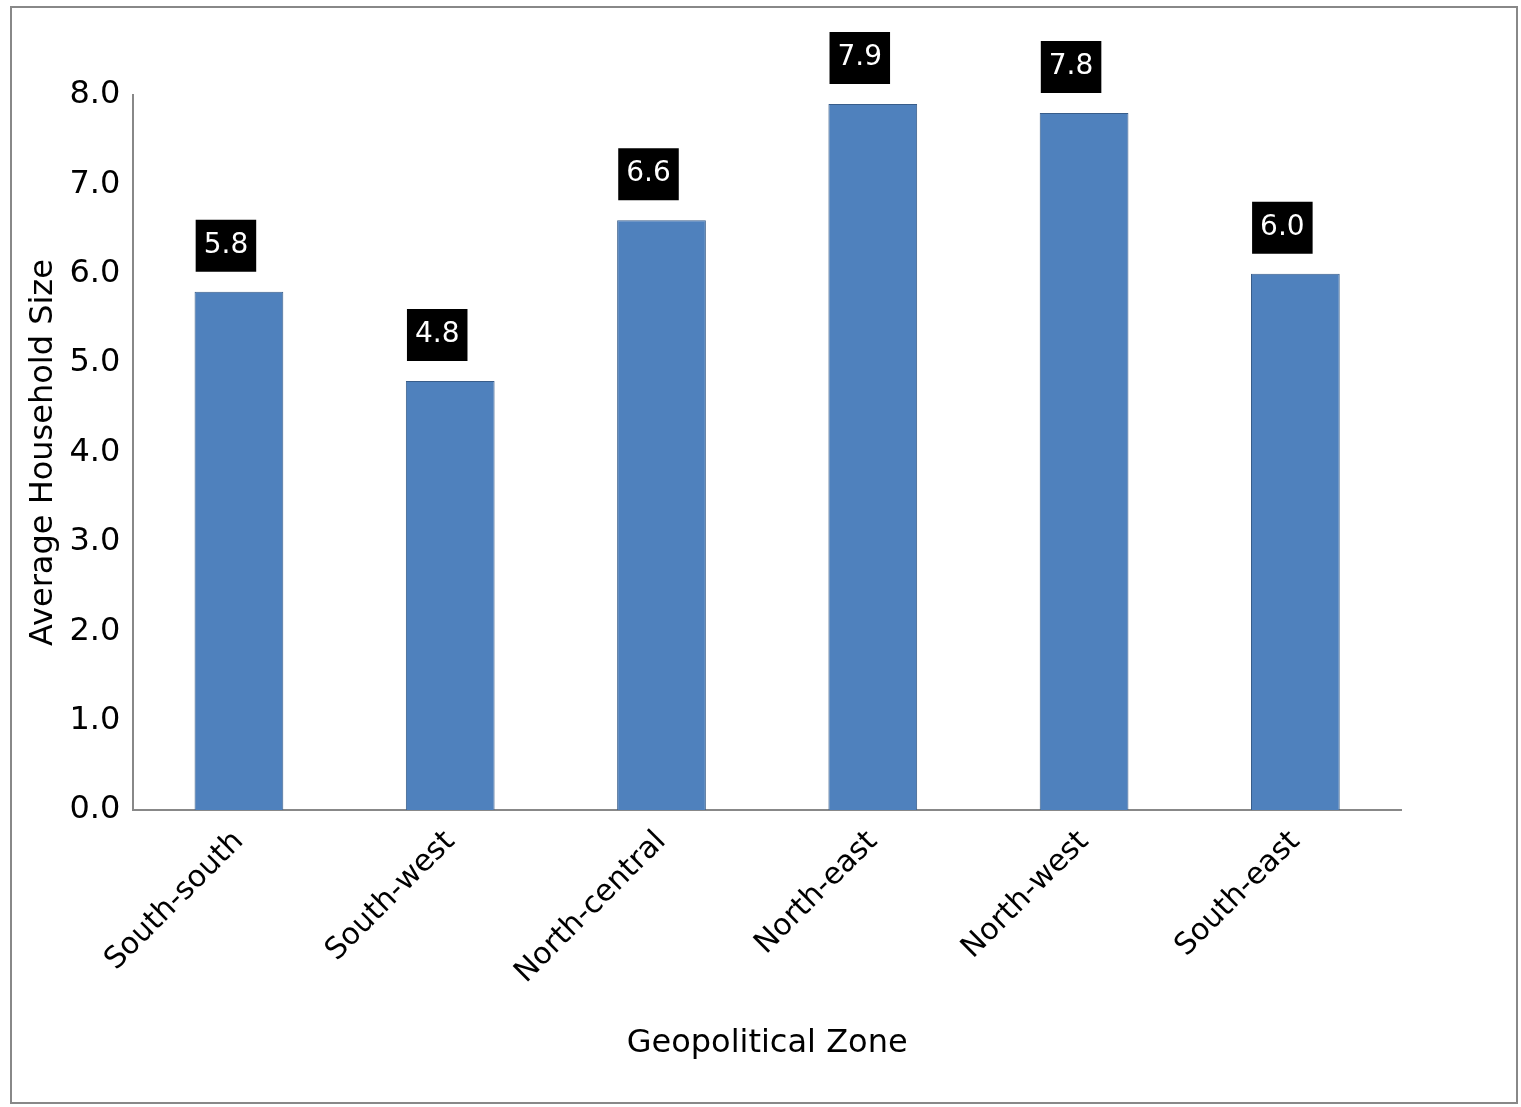 This screenshot has height=1107, width=1521. Describe the element at coordinates (226, 243) in the screenshot. I see `data-label: 5.8` at that location.